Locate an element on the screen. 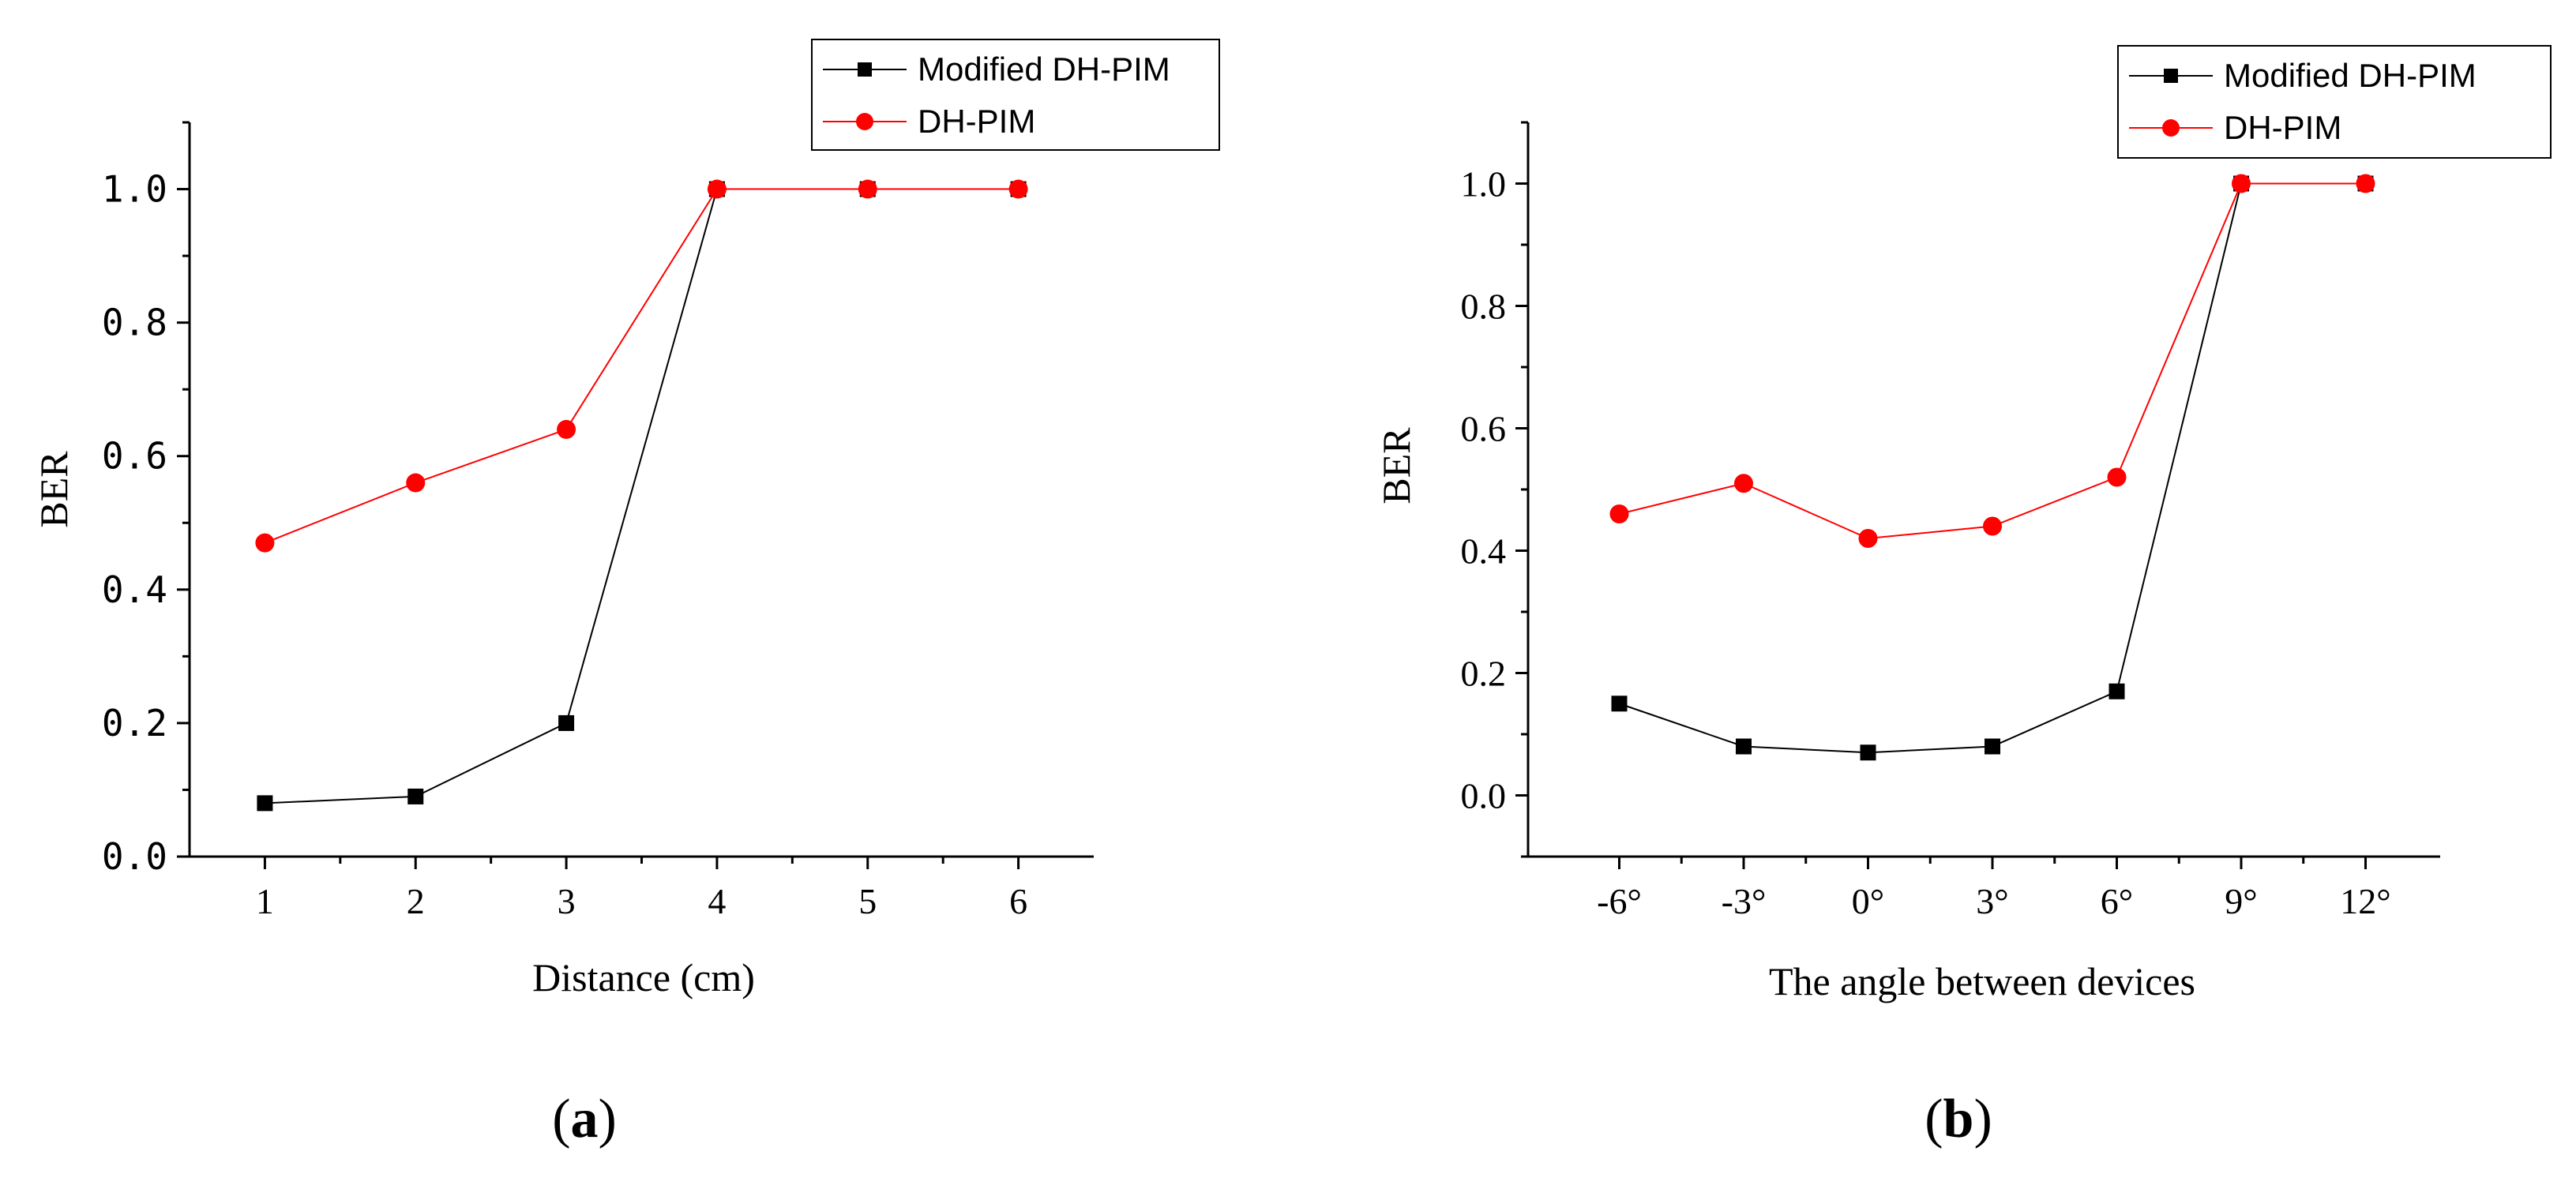 The image size is (2576, 1185). legend-label-b: DH-PIM is located at coordinates (2282, 127).